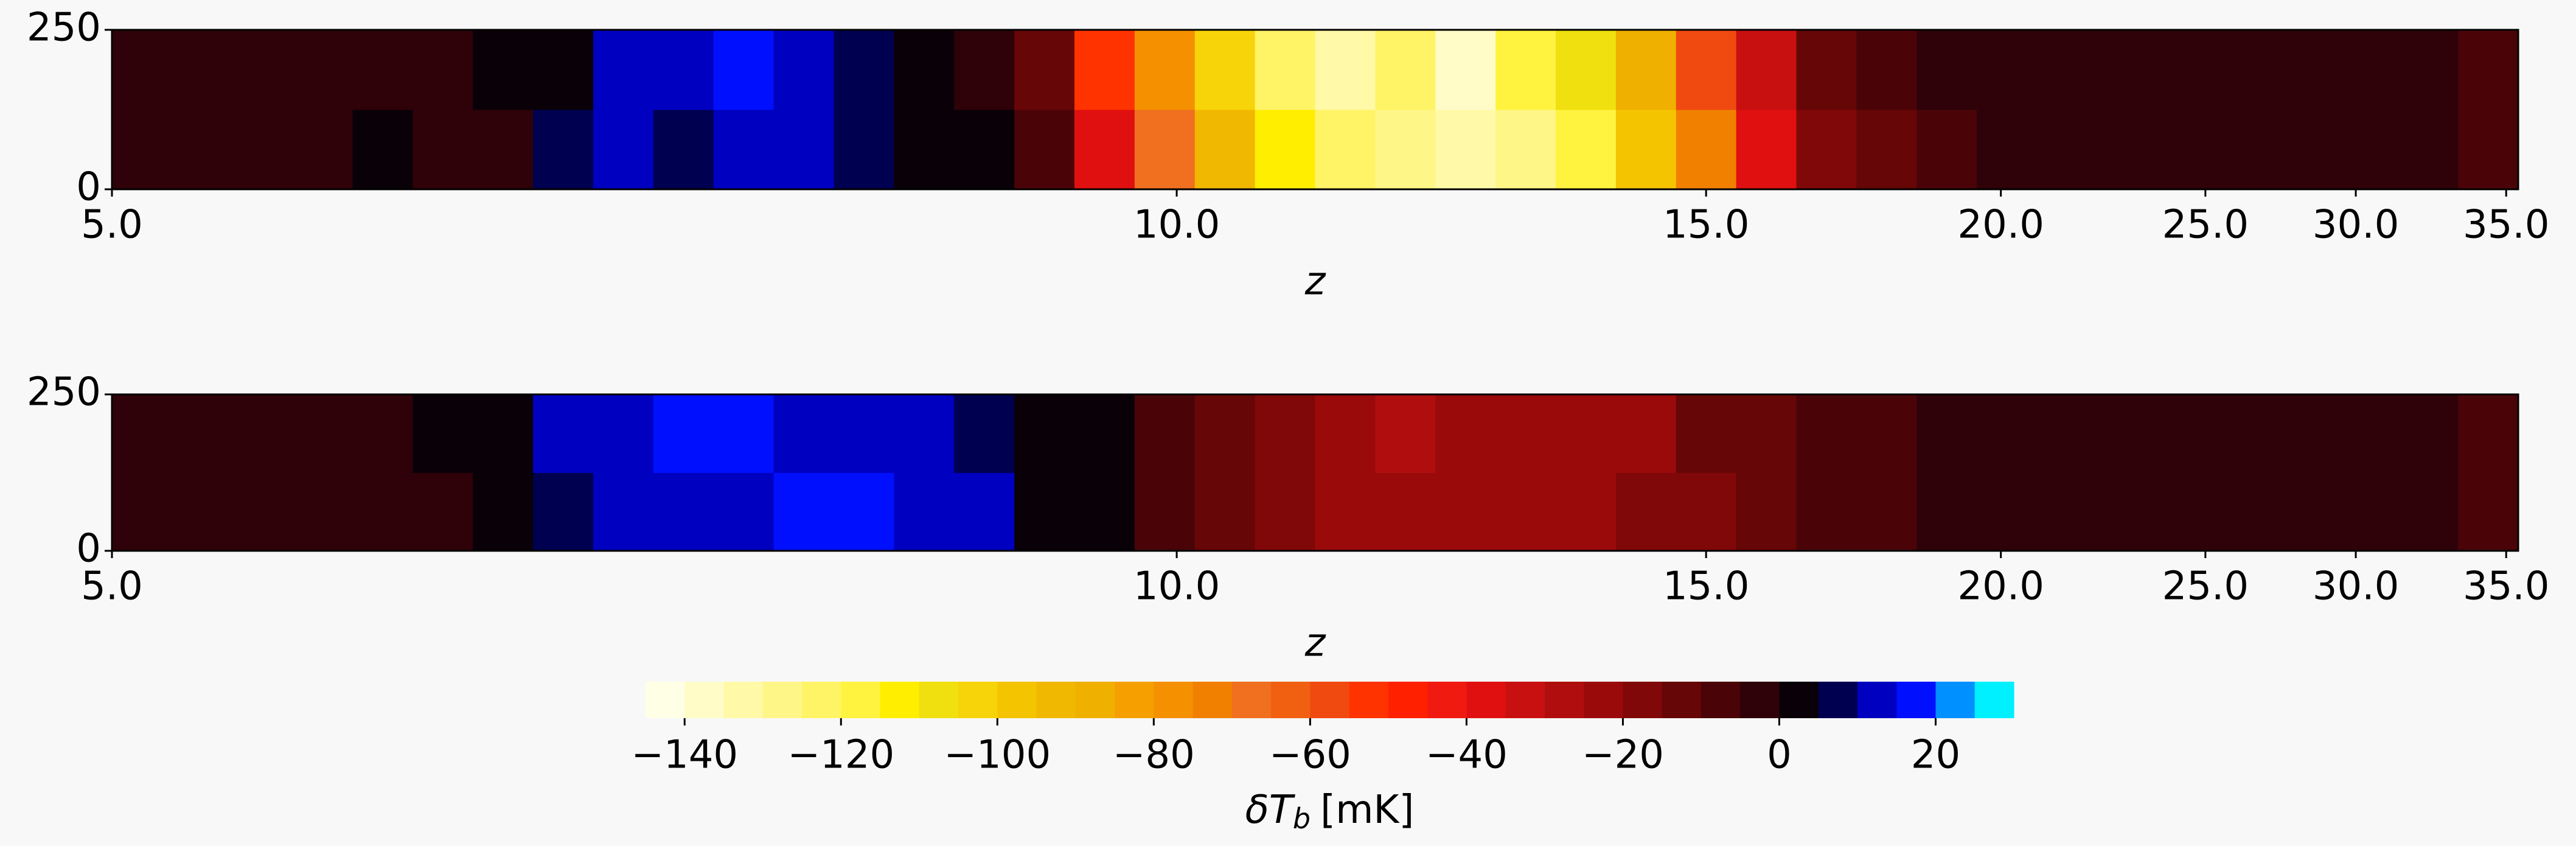 This screenshot has width=2576, height=846. Describe the element at coordinates (2506, 586) in the screenshot. I see `x-tick-label: 35.0` at that location.